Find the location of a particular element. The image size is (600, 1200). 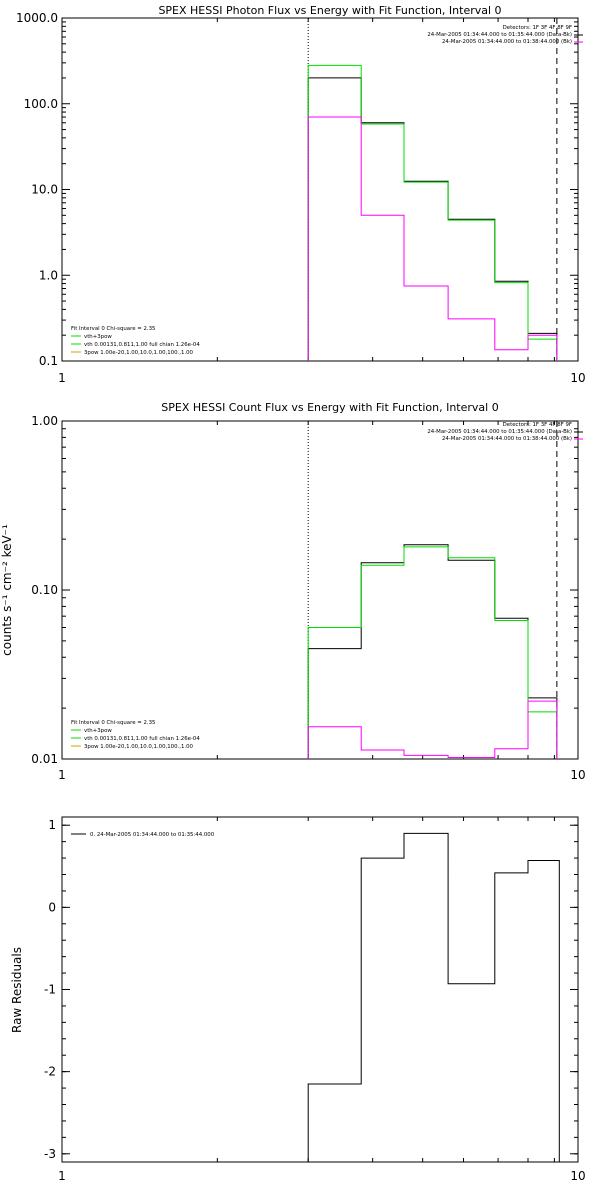

photon-flux-ytick-label: 1000.0 is located at coordinates (37, 18).